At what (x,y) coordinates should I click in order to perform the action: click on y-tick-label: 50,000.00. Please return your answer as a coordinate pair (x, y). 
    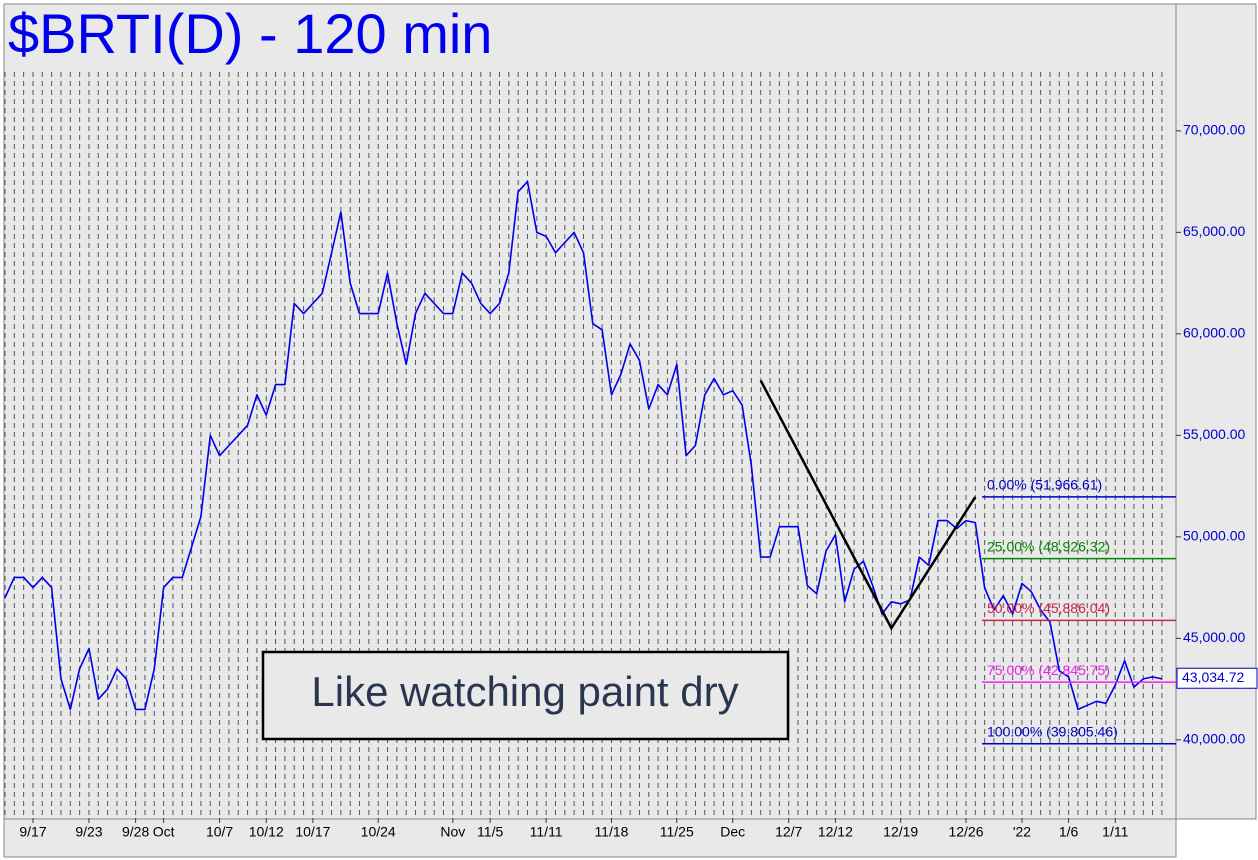
    Looking at the image, I should click on (1214, 536).